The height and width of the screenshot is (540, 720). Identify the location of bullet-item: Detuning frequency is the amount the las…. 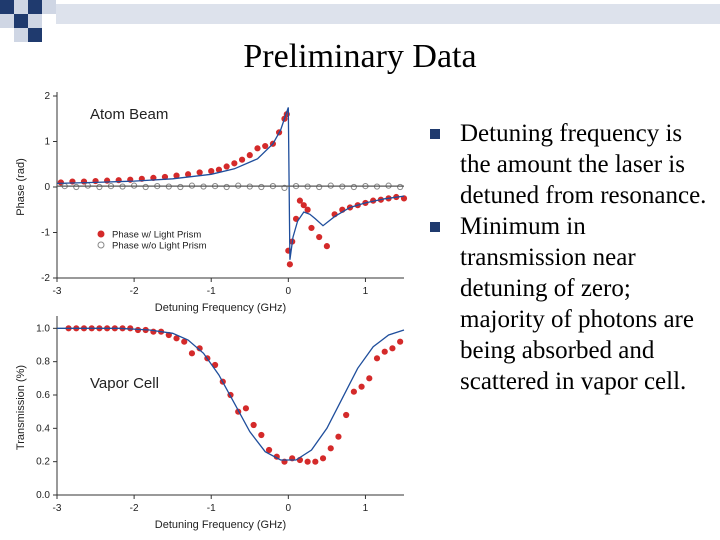
(571, 164).